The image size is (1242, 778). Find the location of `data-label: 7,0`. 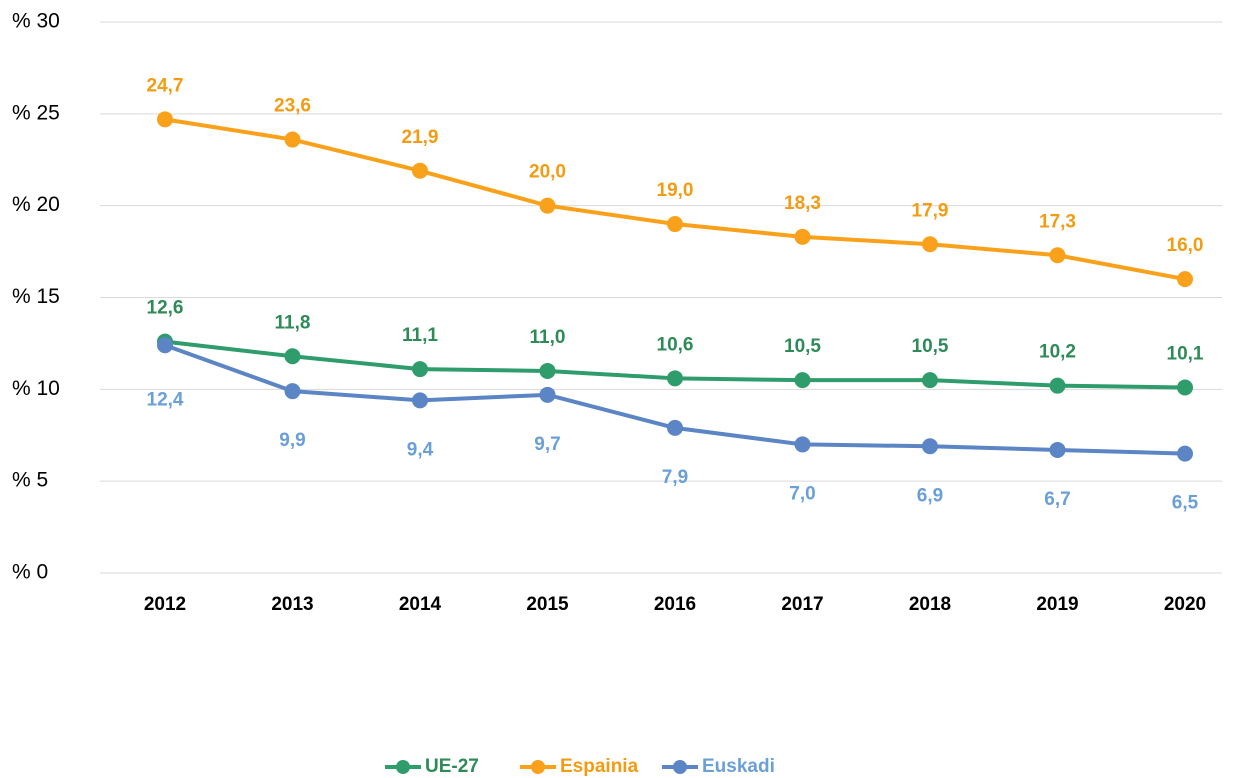

data-label: 7,0 is located at coordinates (802, 493).